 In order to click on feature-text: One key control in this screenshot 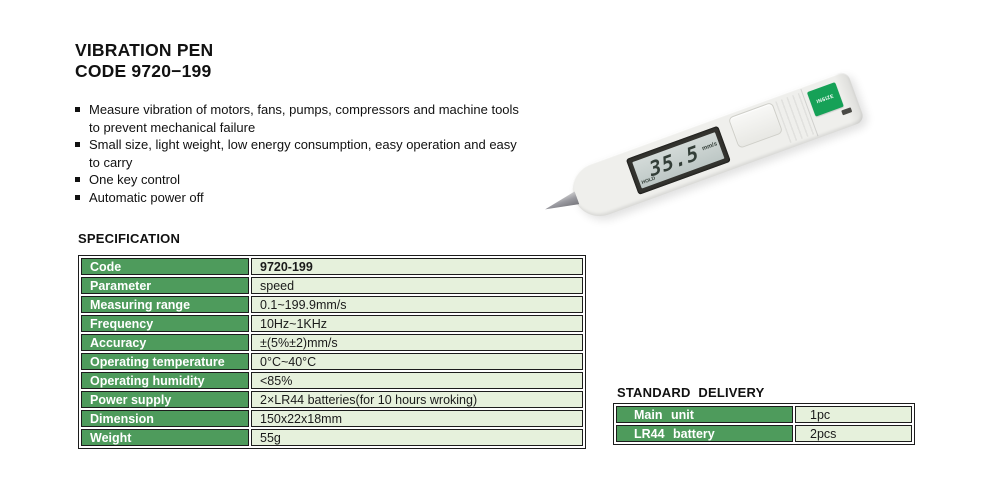, I will do `click(135, 179)`.